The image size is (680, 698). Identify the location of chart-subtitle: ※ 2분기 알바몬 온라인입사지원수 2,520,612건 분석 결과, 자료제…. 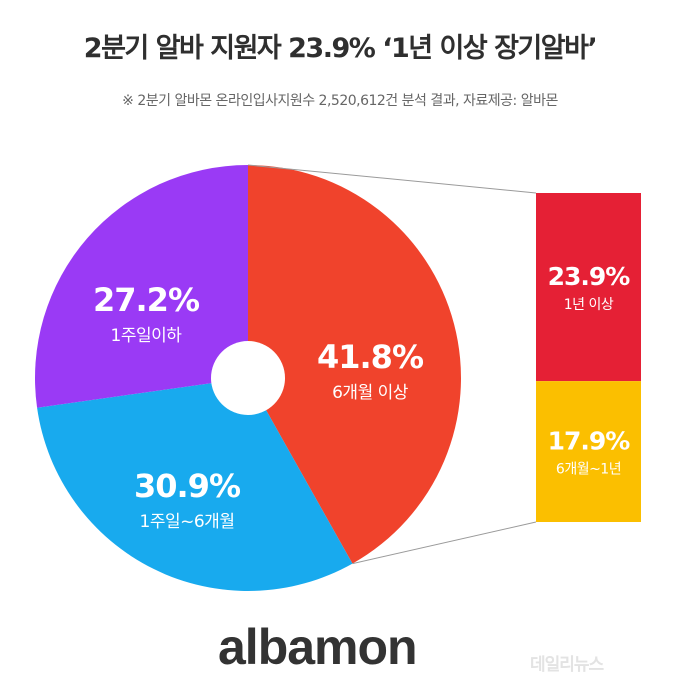
(340, 101).